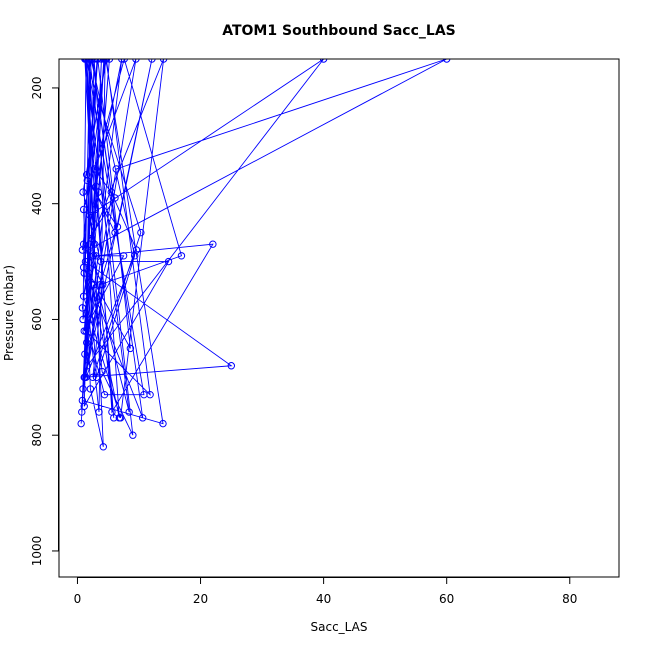 Image resolution: width=650 pixels, height=650 pixels. What do you see at coordinates (446, 599) in the screenshot?
I see `x-tick-label: 60` at bounding box center [446, 599].